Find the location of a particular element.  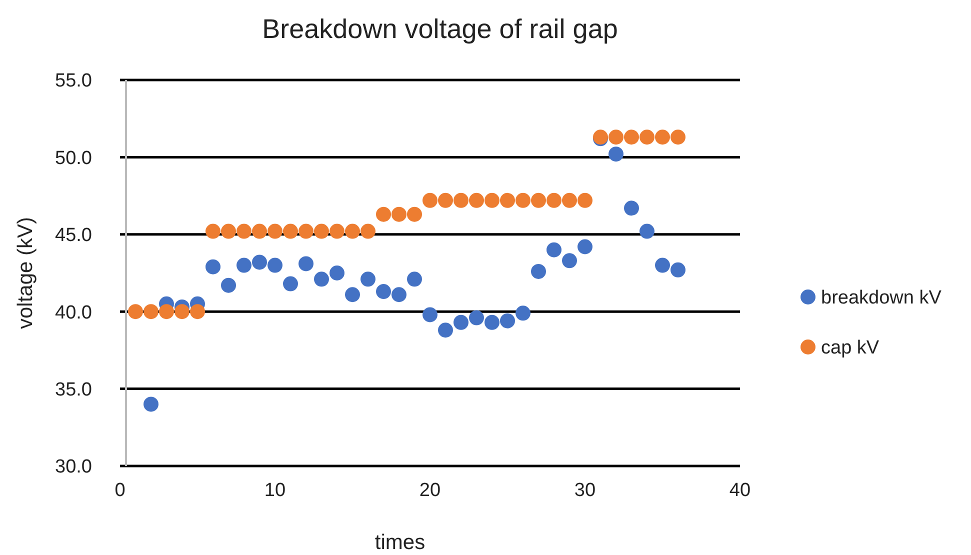

x-tick-label: 20 is located at coordinates (430, 490).